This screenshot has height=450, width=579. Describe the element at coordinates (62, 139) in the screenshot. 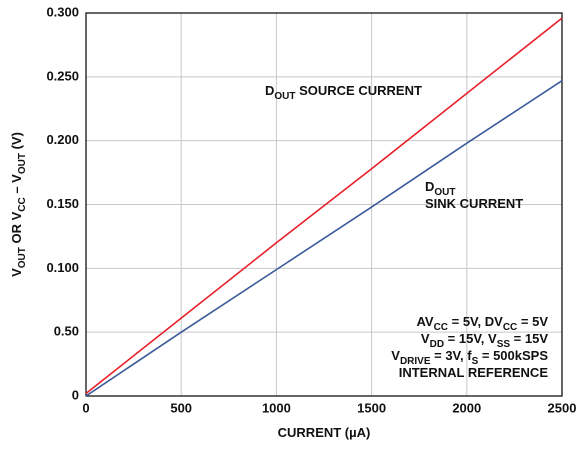

I see `y-tick-label: 0.200` at that location.